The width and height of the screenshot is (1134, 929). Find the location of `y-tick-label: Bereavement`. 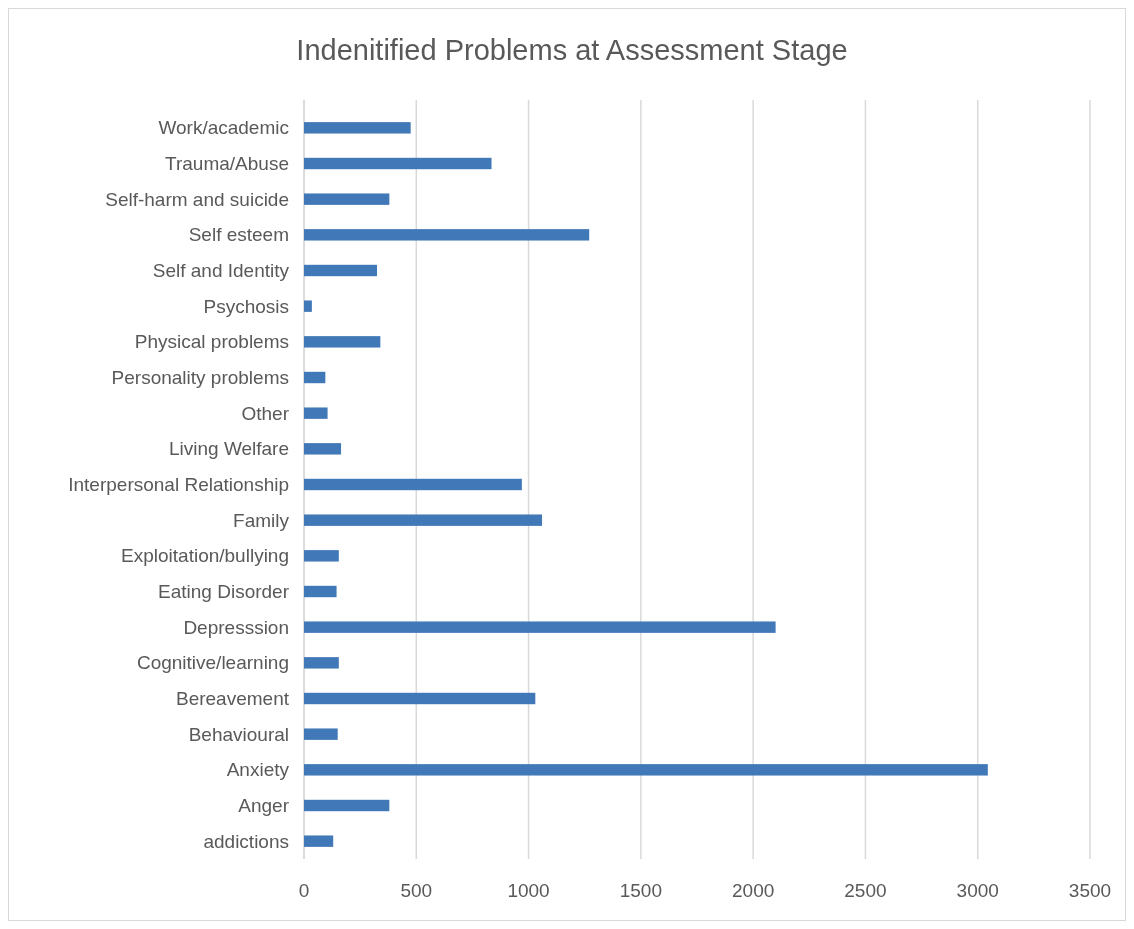

y-tick-label: Bereavement is located at coordinates (232, 699).